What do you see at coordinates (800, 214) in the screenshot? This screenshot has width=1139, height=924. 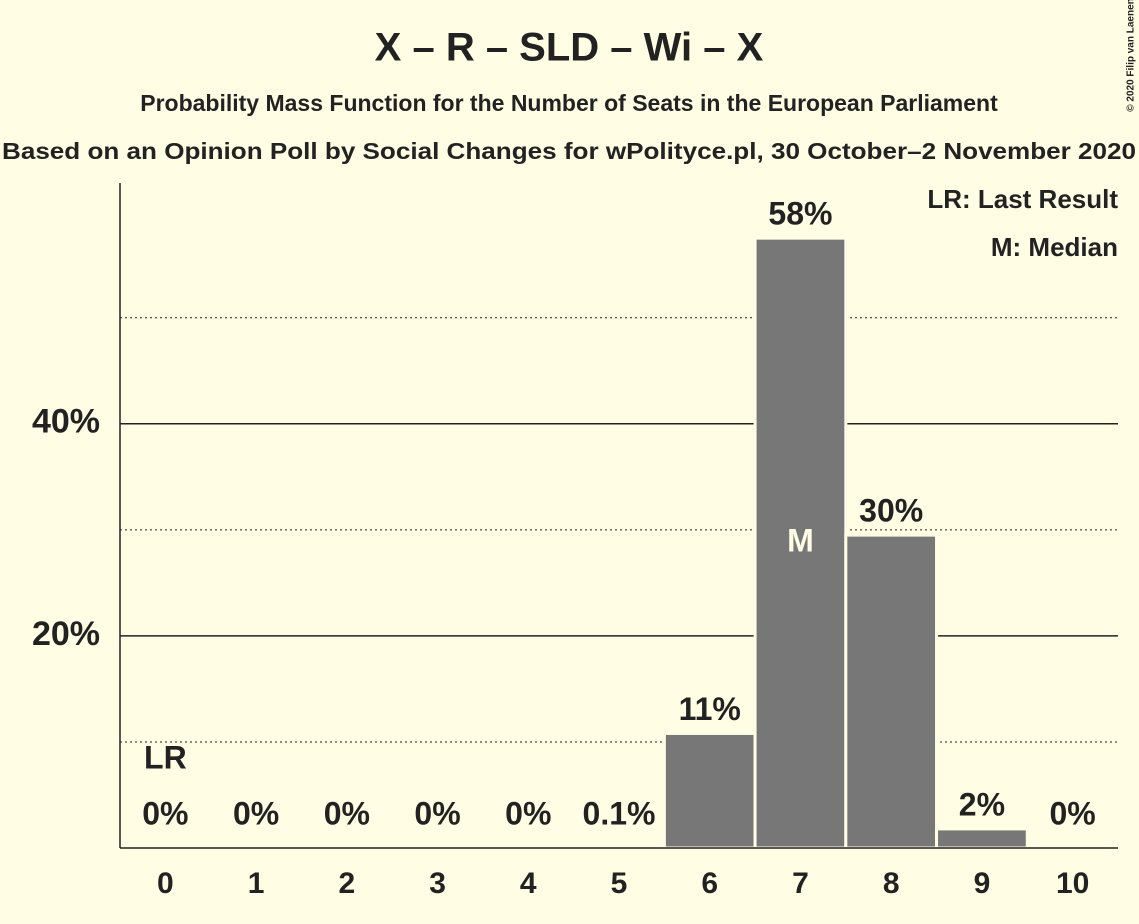 I see `value-label: 58%` at bounding box center [800, 214].